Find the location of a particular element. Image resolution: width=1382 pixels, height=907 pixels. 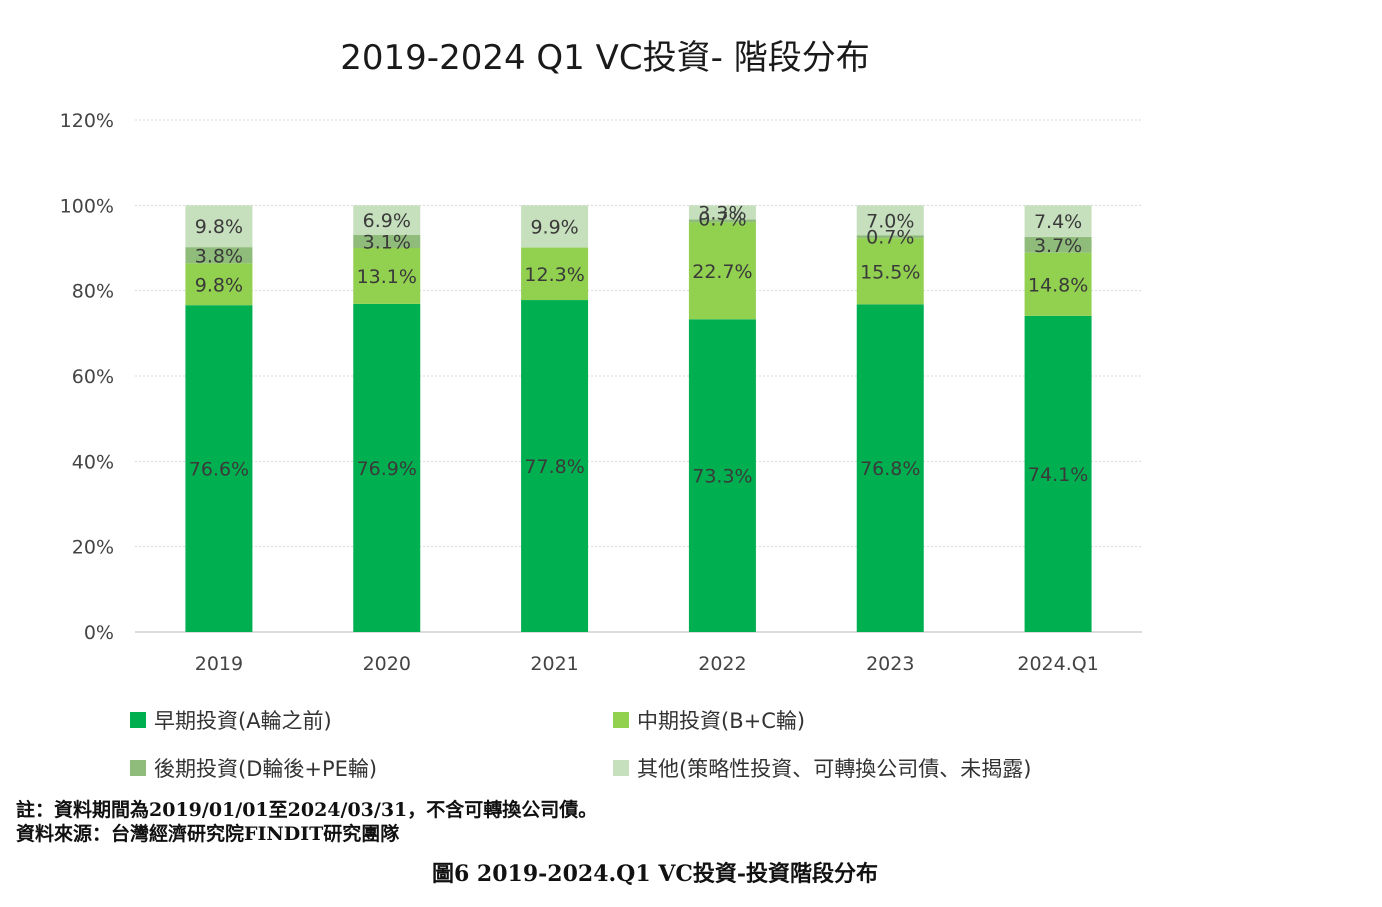

y-tick-label: 20% is located at coordinates (93, 548).